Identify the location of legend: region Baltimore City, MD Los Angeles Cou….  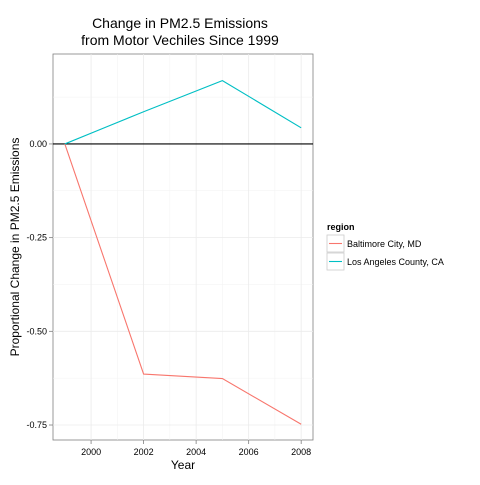
(385, 246).